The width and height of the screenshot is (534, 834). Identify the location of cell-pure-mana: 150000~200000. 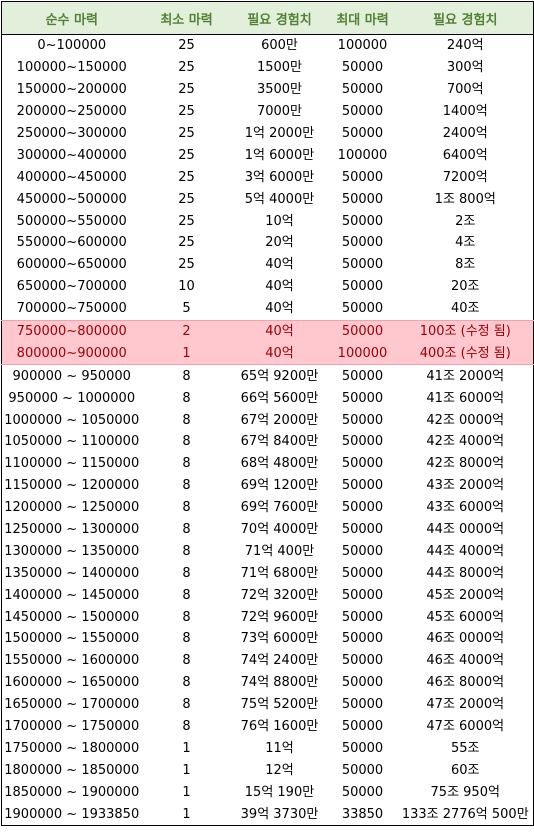
(71, 90).